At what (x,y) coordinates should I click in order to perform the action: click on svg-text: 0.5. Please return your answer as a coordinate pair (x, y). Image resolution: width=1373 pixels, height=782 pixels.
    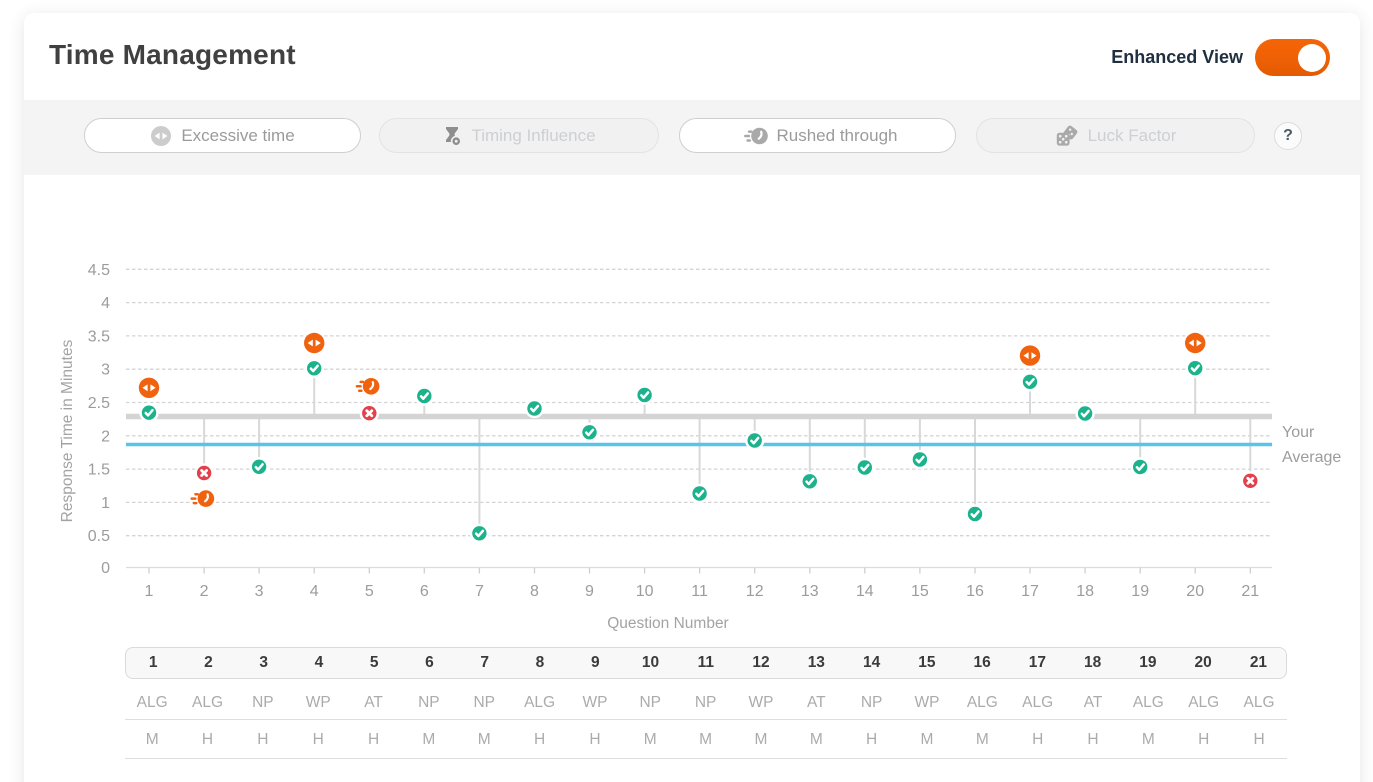
    Looking at the image, I should click on (99, 536).